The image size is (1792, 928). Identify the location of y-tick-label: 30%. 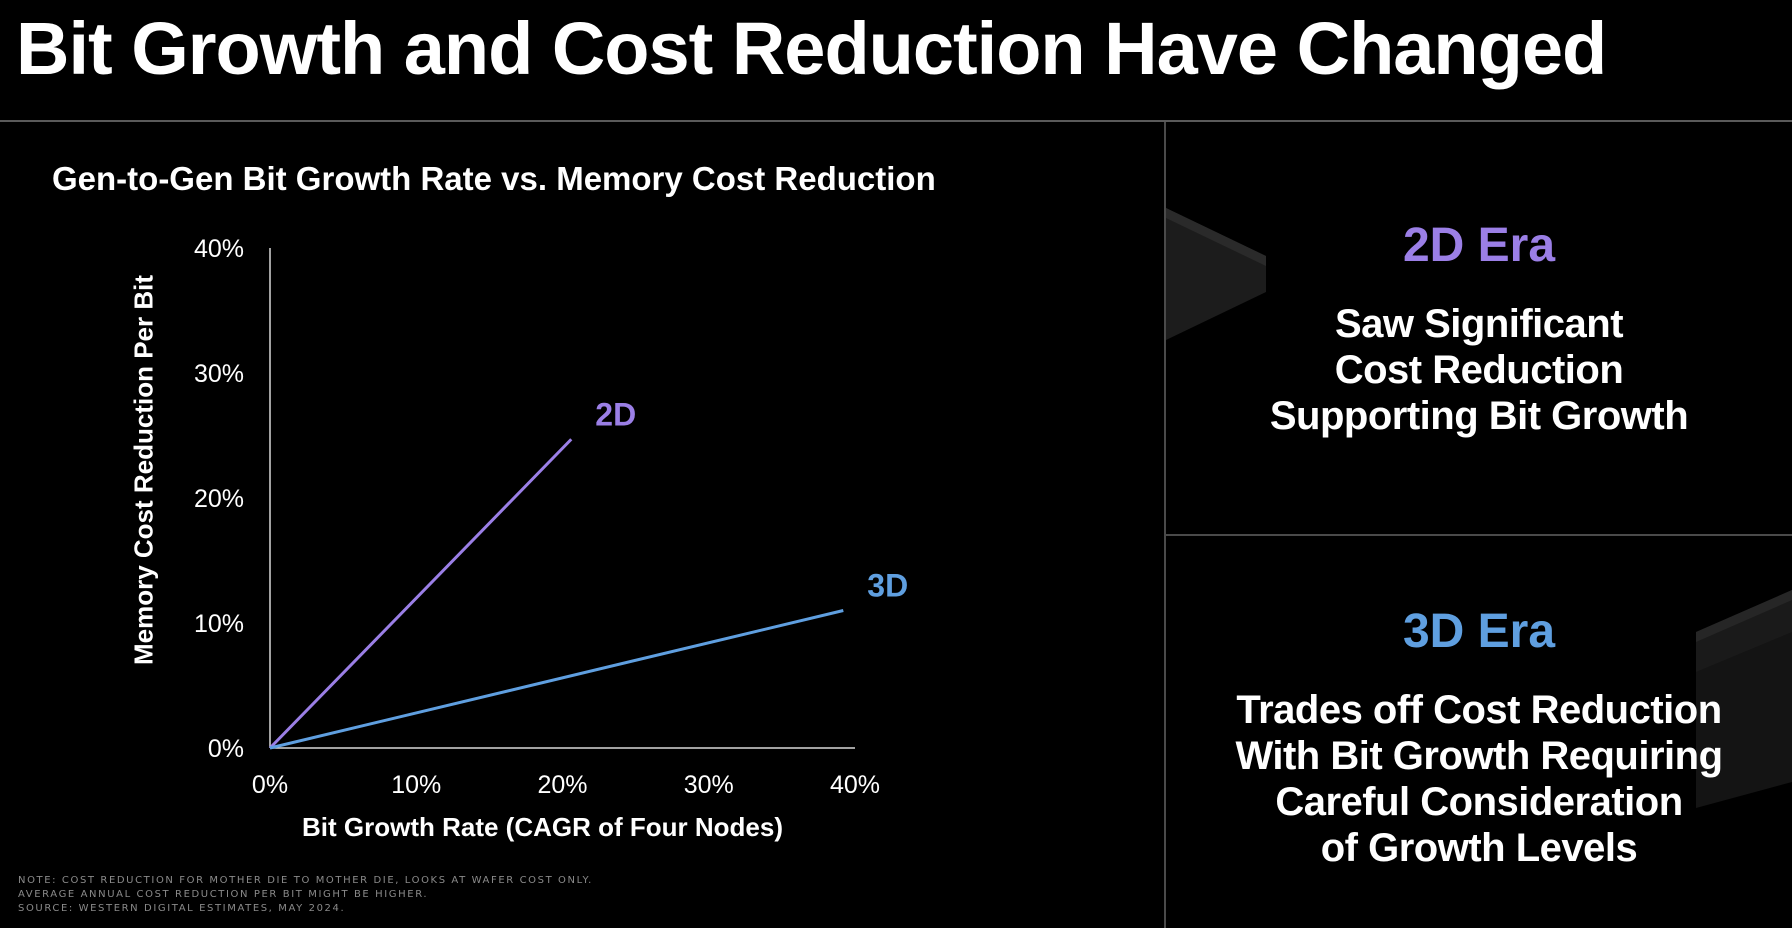
(219, 374).